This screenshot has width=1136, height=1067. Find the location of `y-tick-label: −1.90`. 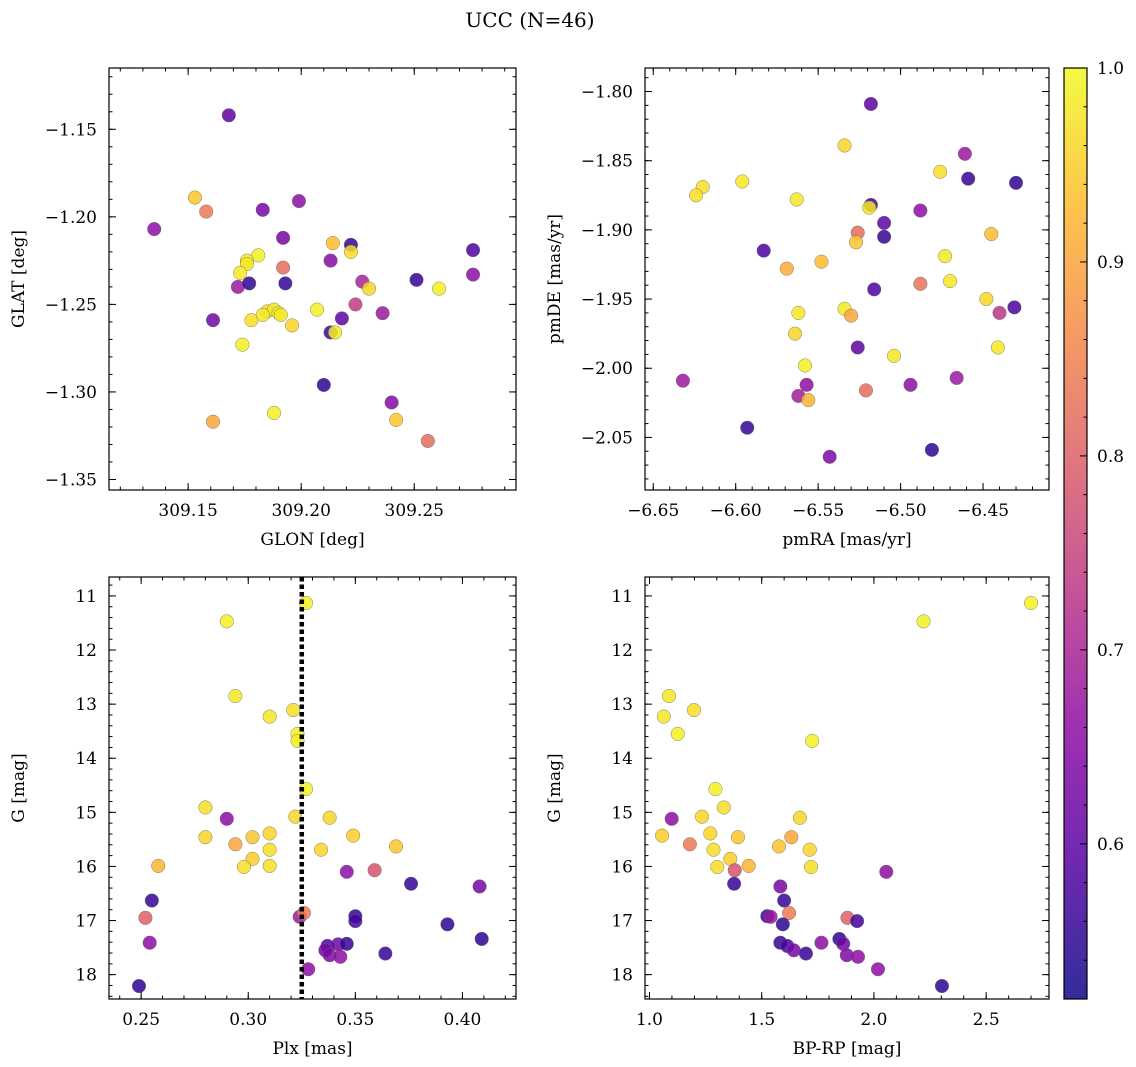

y-tick-label: −1.90 is located at coordinates (607, 231).